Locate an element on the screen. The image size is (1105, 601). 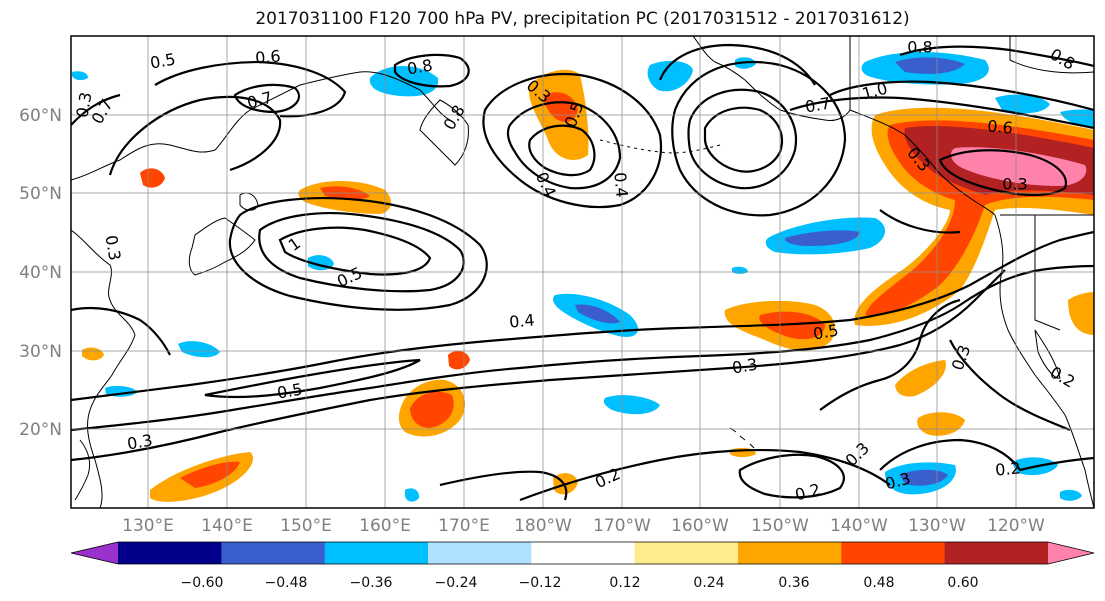
lat-label-40n: 40°N is located at coordinates (40, 273).